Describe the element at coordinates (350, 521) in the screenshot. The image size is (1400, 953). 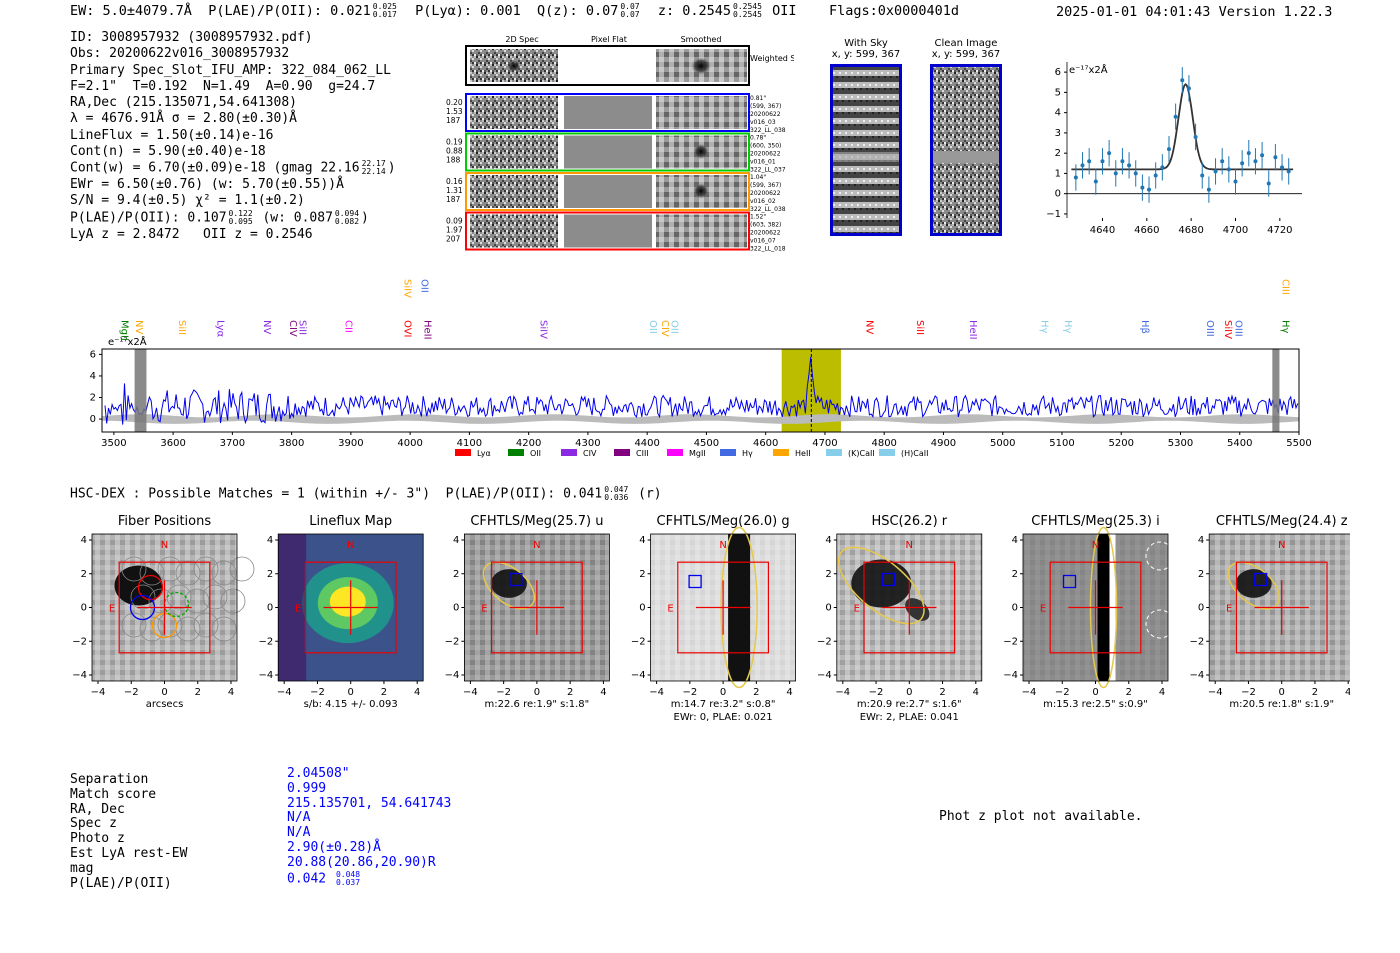
I see `panel-title: Lineflux Map` at that location.